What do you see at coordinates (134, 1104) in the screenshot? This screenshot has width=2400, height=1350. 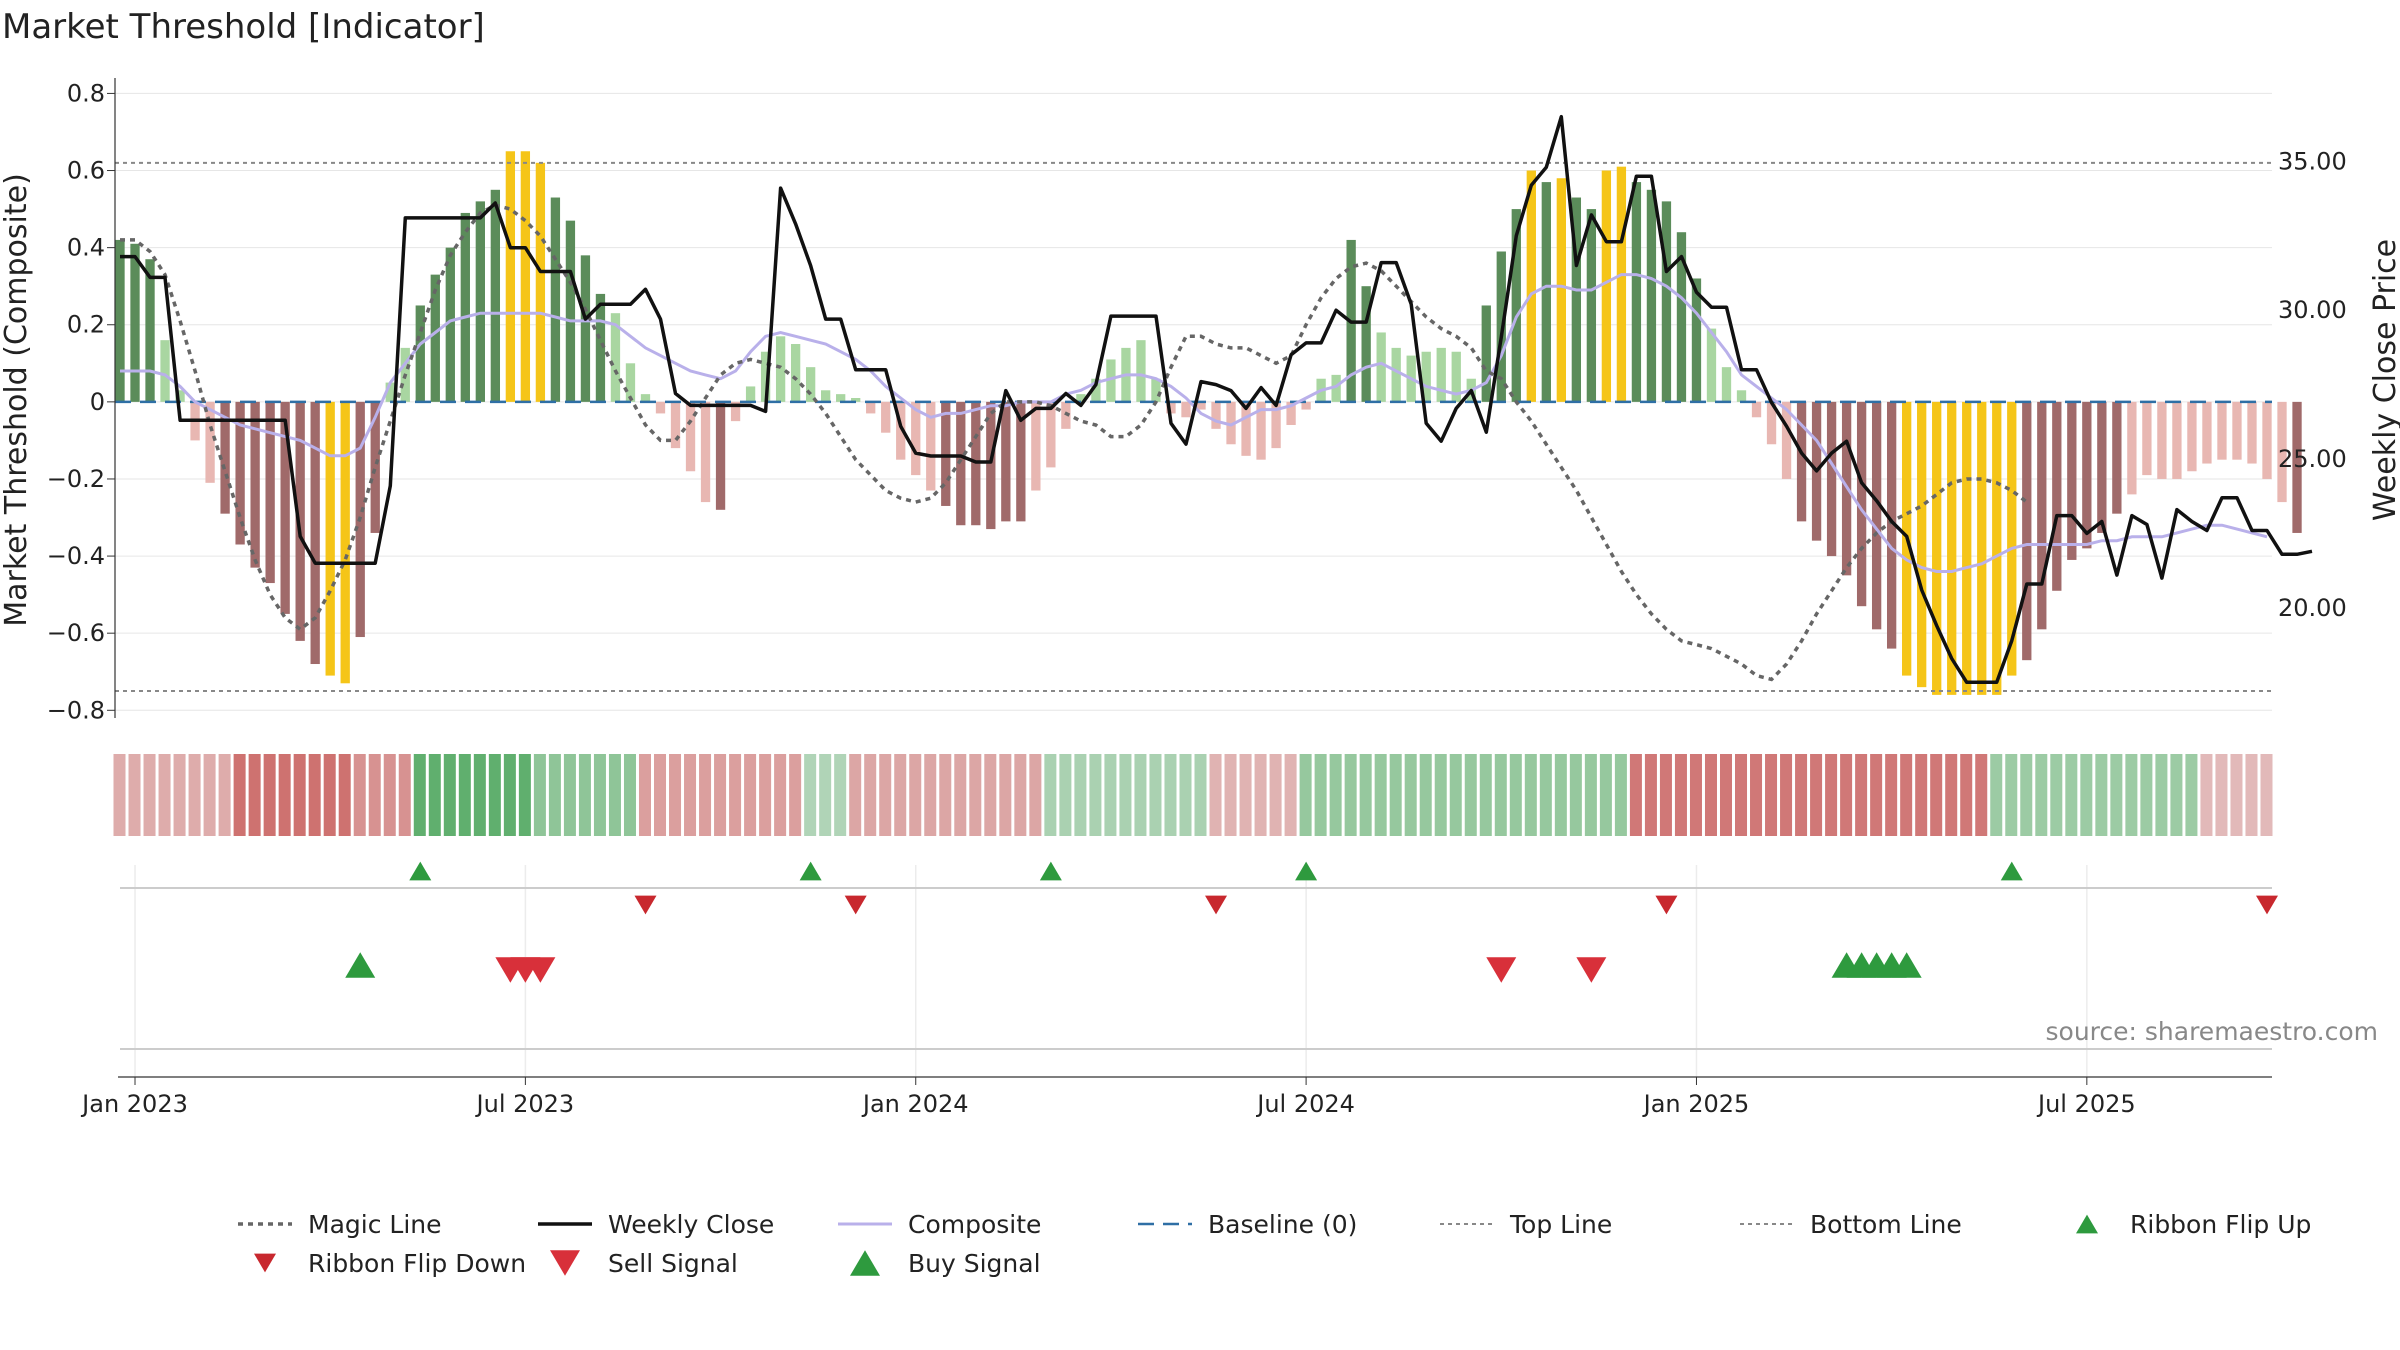 I see `x-tick-label: Jan 2023` at bounding box center [134, 1104].